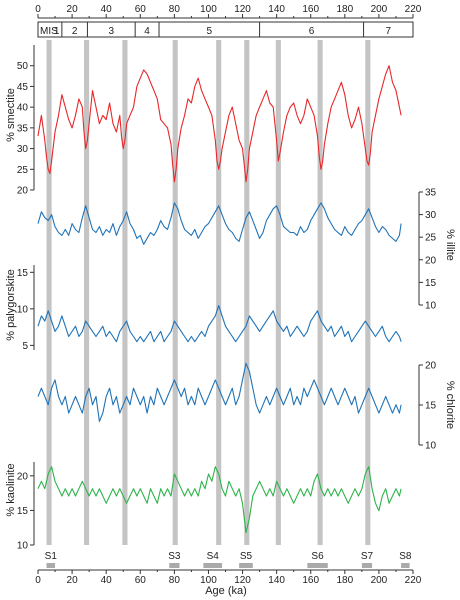 Image resolution: width=460 pixels, height=600 pixels. I want to click on bottom-tick-label: 140, so click(276, 580).